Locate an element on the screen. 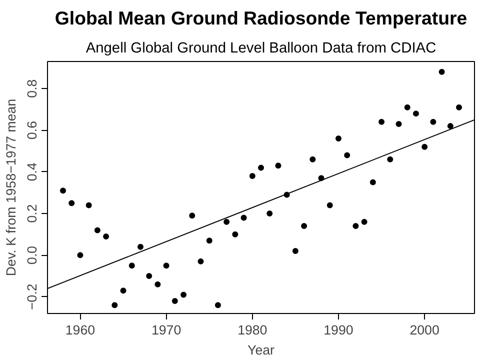  x-tick-label: 1970 is located at coordinates (166, 330).